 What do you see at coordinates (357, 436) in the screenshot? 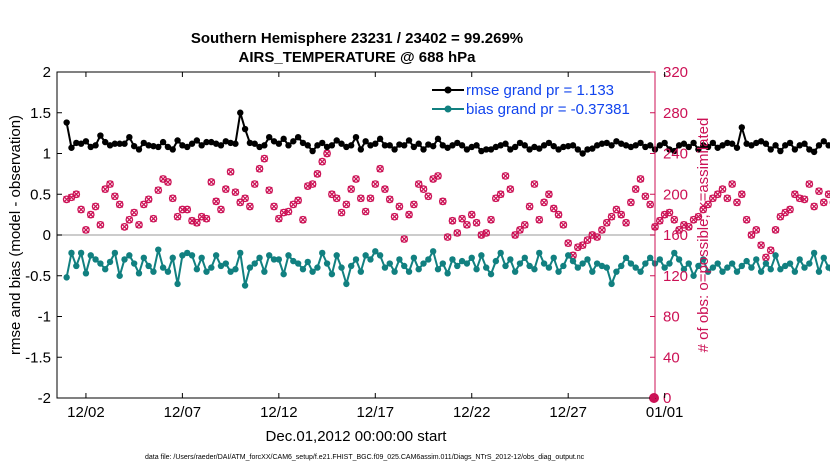
I see `x-axis-label: Dec.01,2012 00:00:00 start` at bounding box center [357, 436].